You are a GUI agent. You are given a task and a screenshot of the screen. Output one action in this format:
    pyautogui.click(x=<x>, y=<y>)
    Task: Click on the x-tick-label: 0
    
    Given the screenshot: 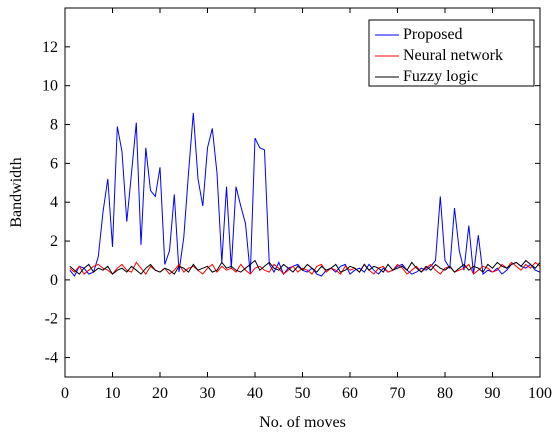 What is the action you would take?
    pyautogui.click(x=65, y=393)
    